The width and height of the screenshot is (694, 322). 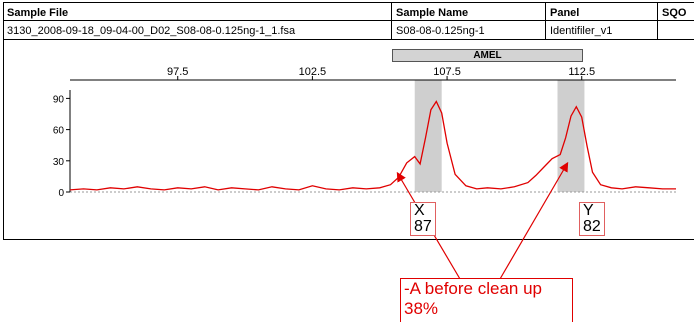 What do you see at coordinates (581, 72) in the screenshot?
I see `x-tick-label: 112.5` at bounding box center [581, 72].